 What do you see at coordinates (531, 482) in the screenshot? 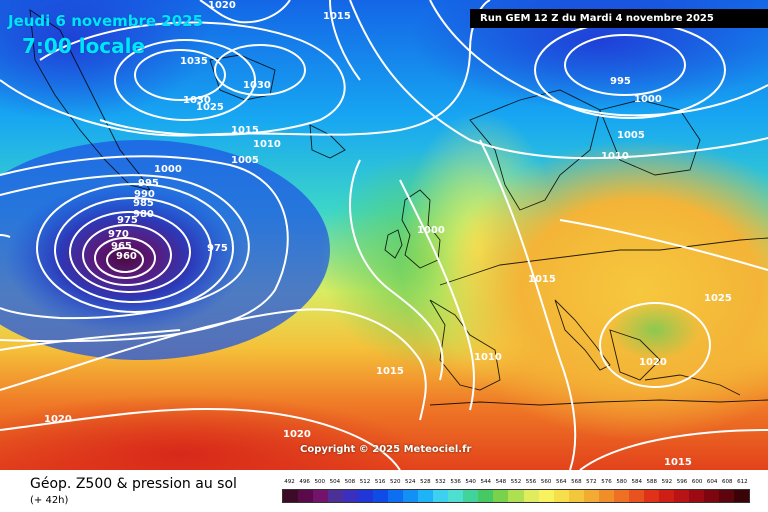
I see `legend-value: 556` at bounding box center [531, 482].